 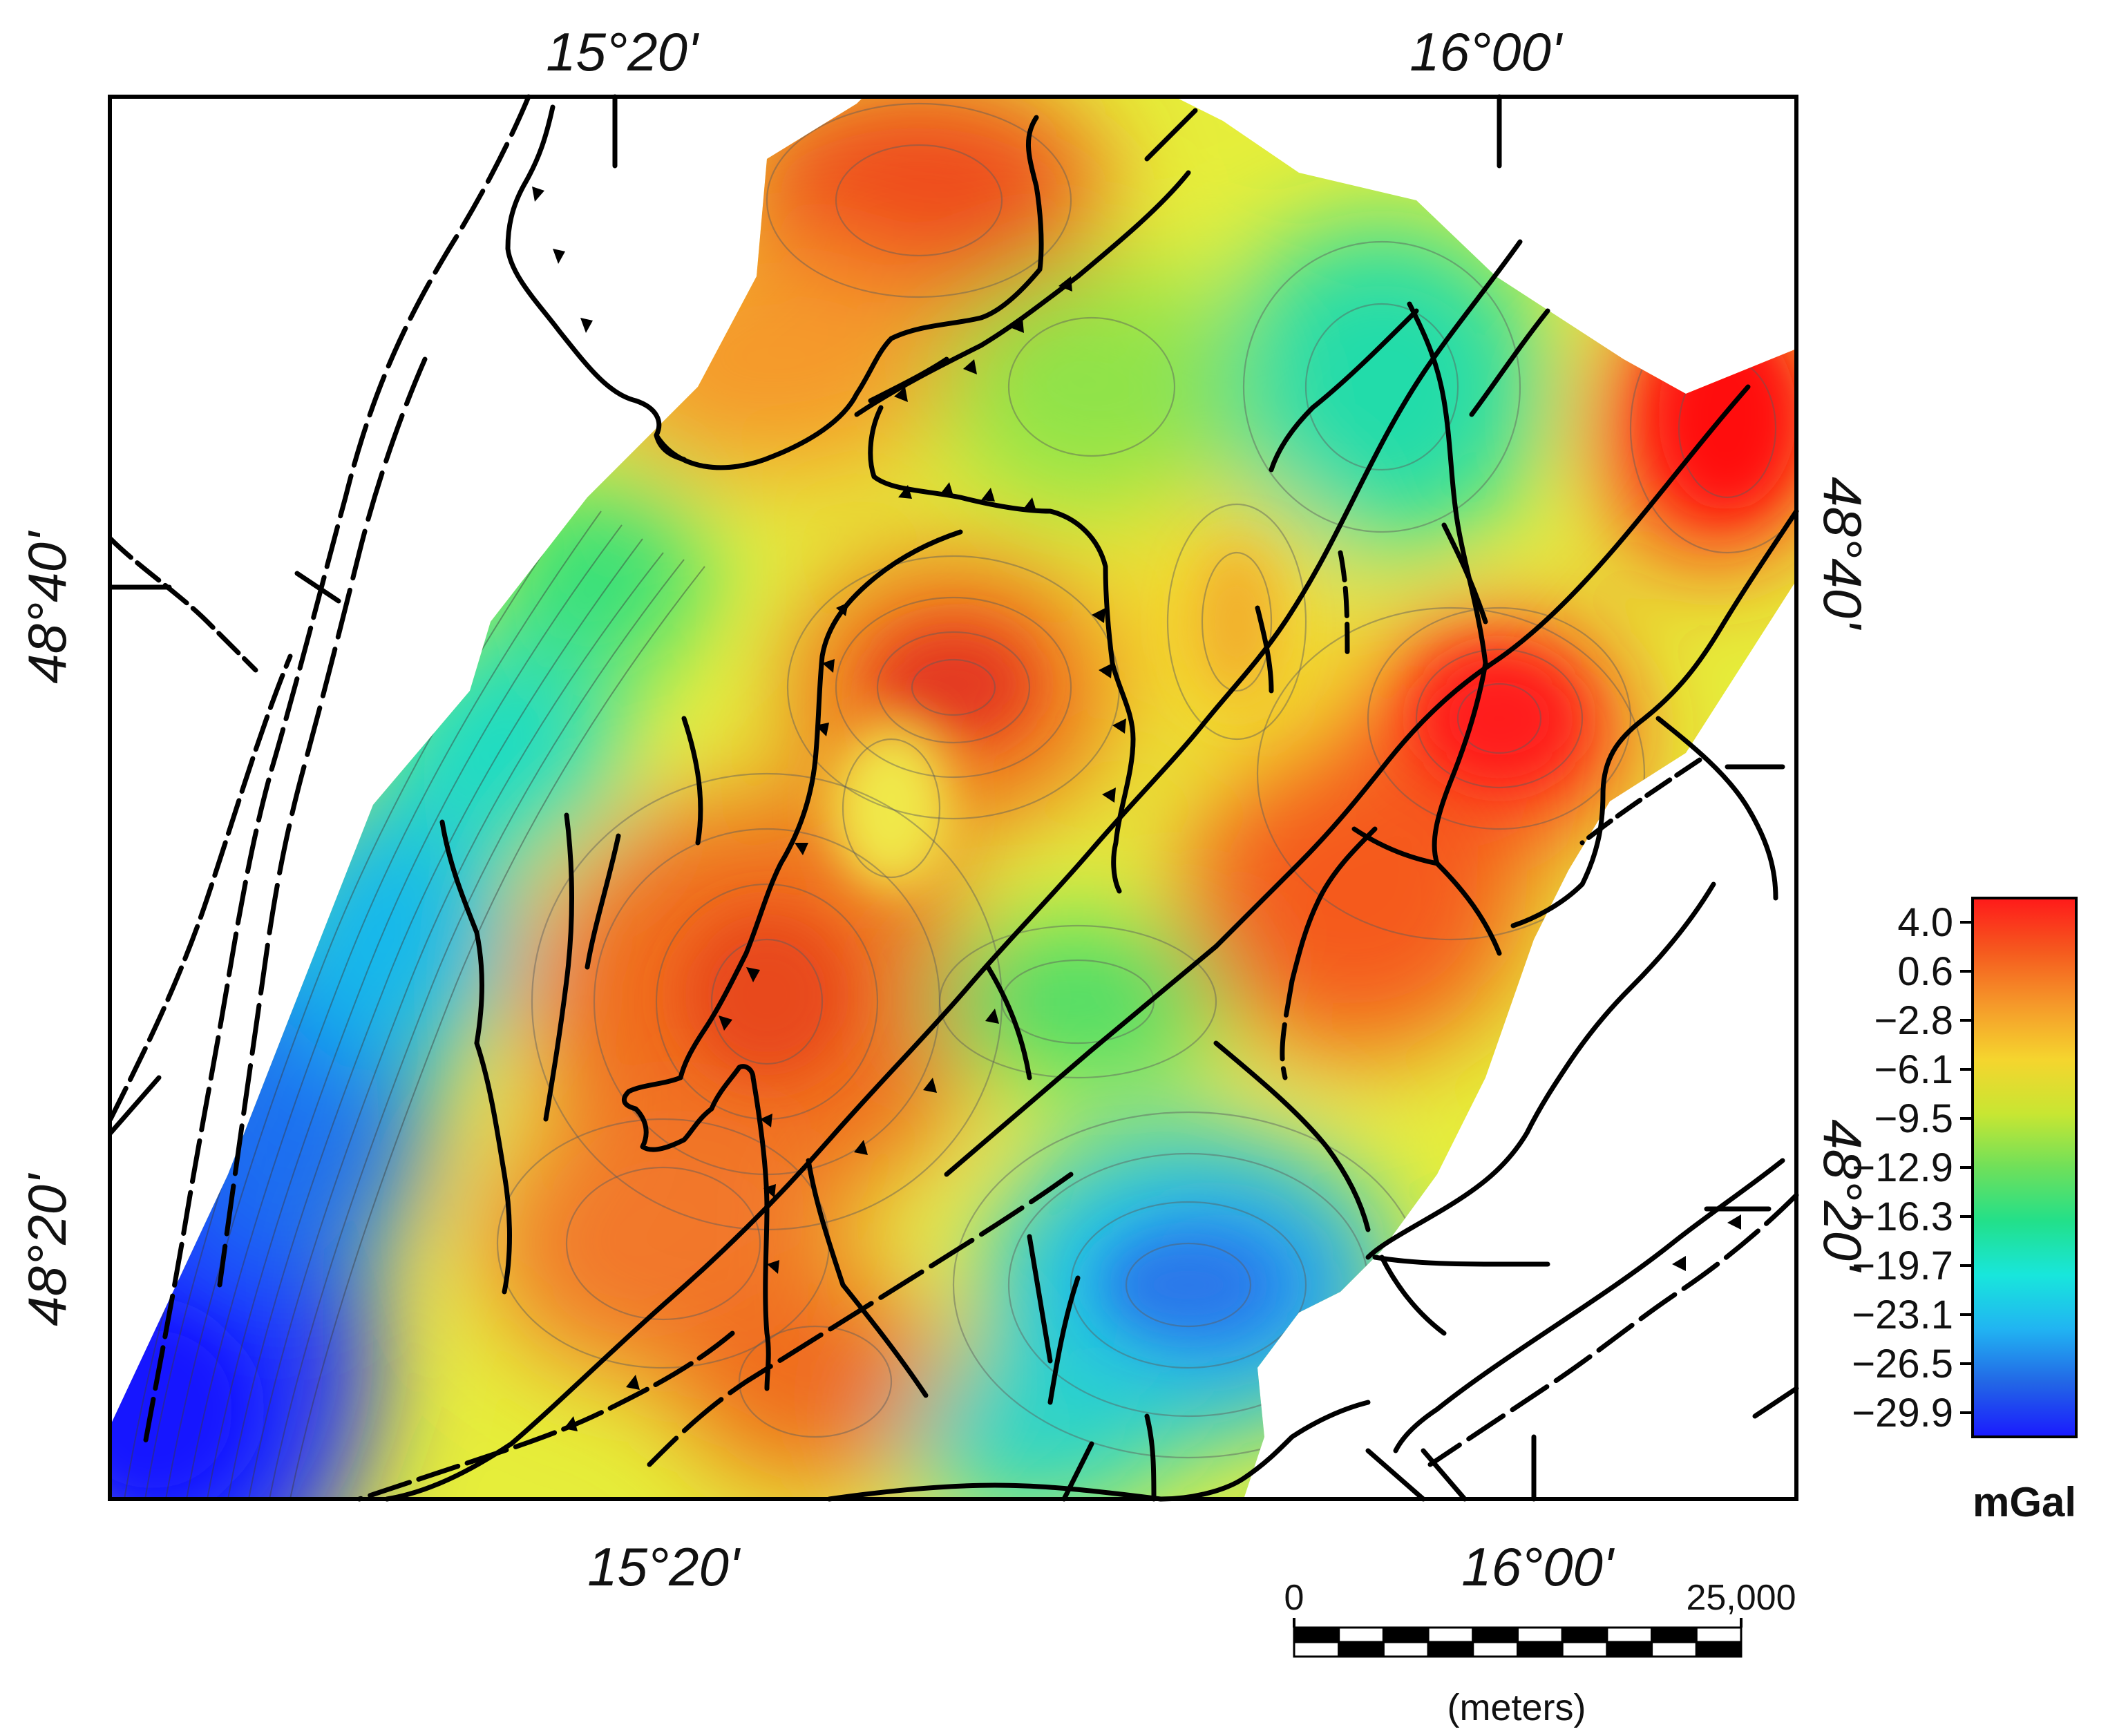 I want to click on bottom-lon-label-1: 15°20', so click(x=664, y=1566).